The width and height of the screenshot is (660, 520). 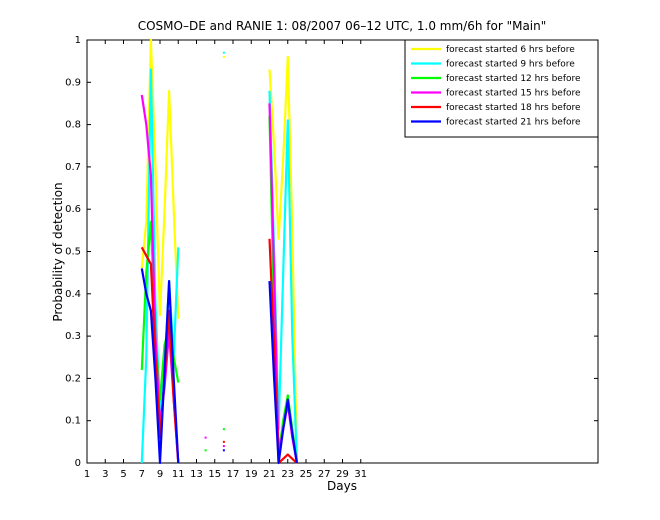 What do you see at coordinates (513, 123) in the screenshot?
I see `legend-label: forecast started 21 hrs before` at bounding box center [513, 123].